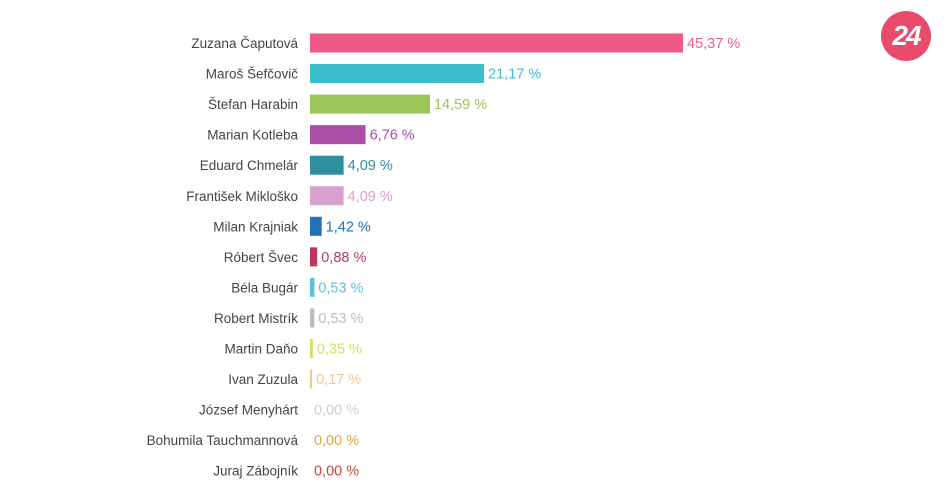 The width and height of the screenshot is (950, 498). I want to click on category-label: Ivan Zuzula, so click(263, 379).